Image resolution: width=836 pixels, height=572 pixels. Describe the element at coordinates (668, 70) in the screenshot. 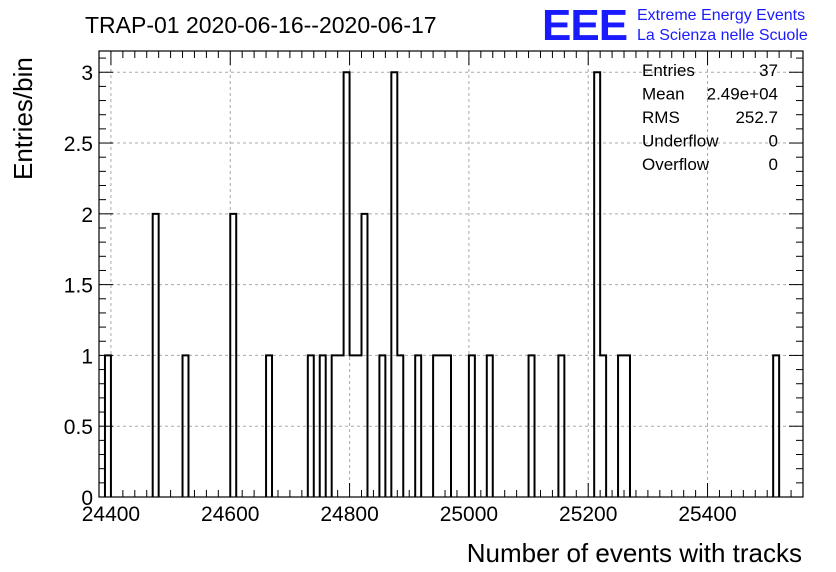

I see `stats-label: Entries` at that location.